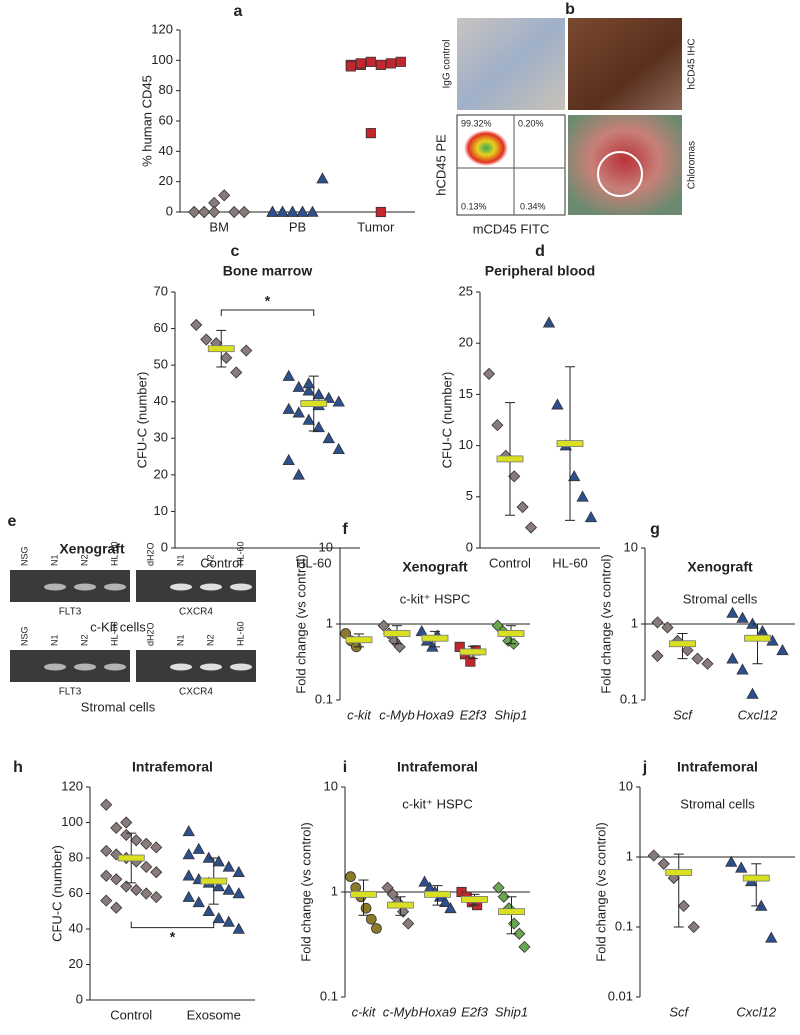 The image size is (800, 1035). Describe the element at coordinates (297, 226) in the screenshot. I see `x-tick-label: PB` at that location.